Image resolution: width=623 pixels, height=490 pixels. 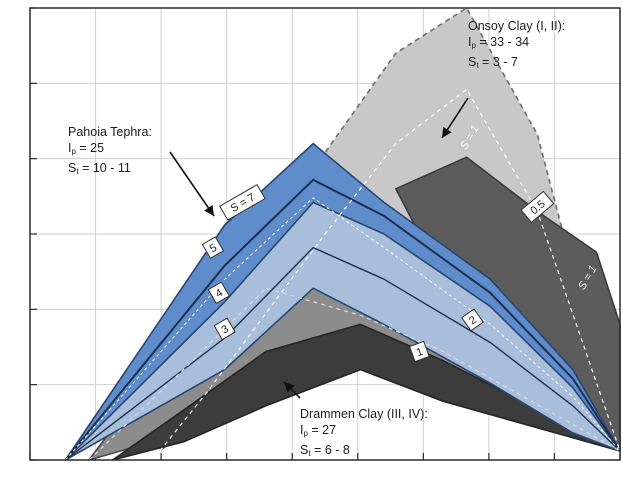 I want to click on pahoia-tephra-ip: Ip = 25, so click(x=86, y=148).